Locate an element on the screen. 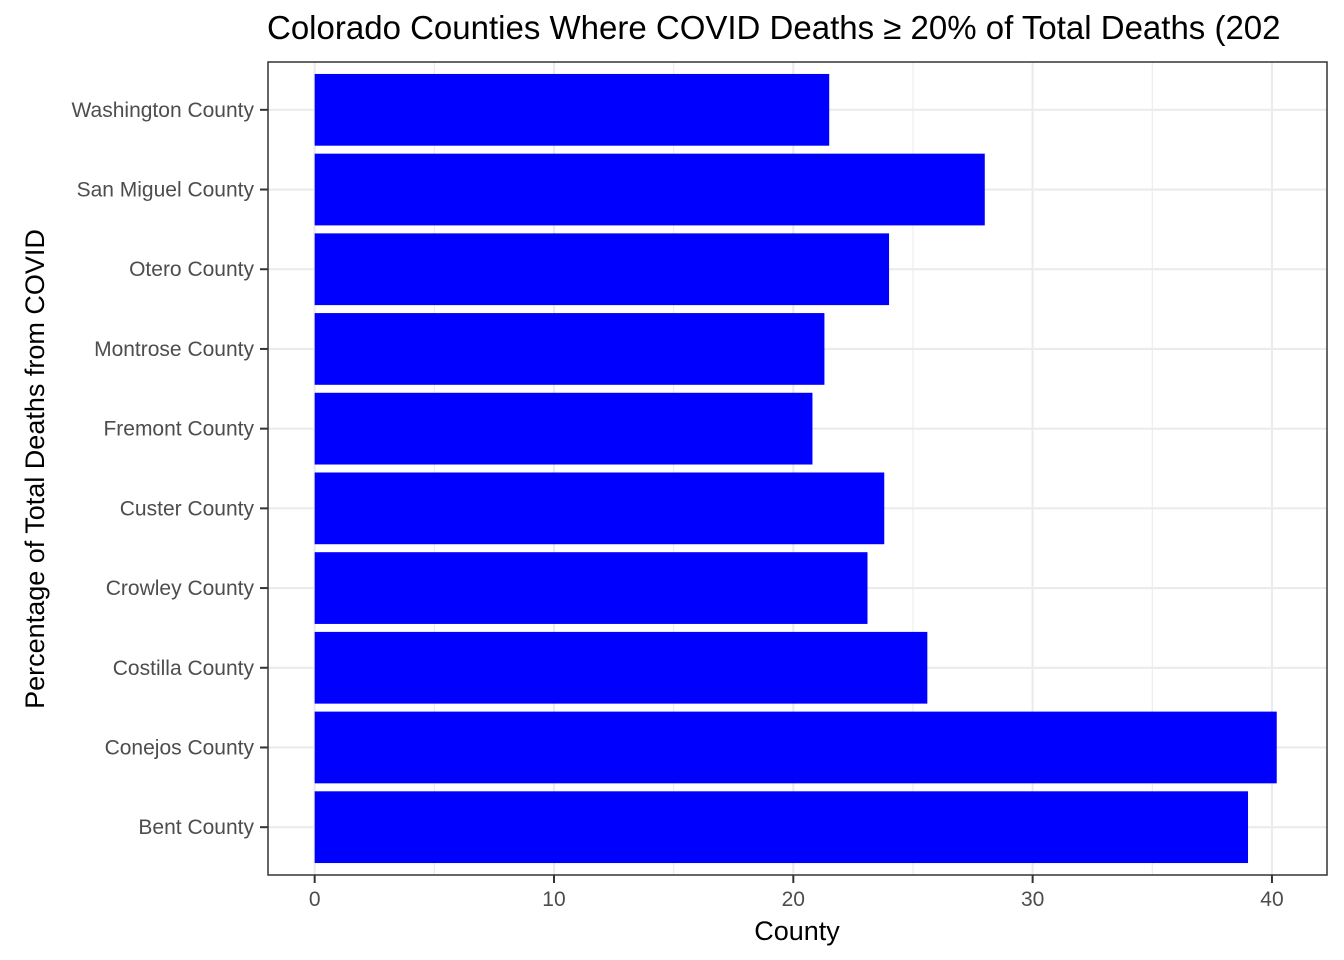  bar-conejos-county is located at coordinates (795, 747).